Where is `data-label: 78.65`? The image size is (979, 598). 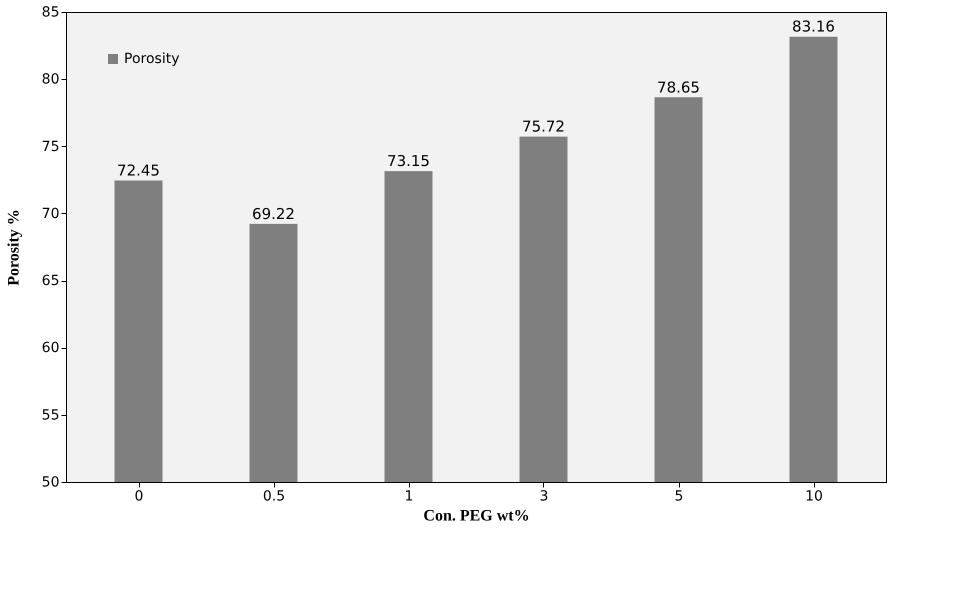
data-label: 78.65 is located at coordinates (678, 87).